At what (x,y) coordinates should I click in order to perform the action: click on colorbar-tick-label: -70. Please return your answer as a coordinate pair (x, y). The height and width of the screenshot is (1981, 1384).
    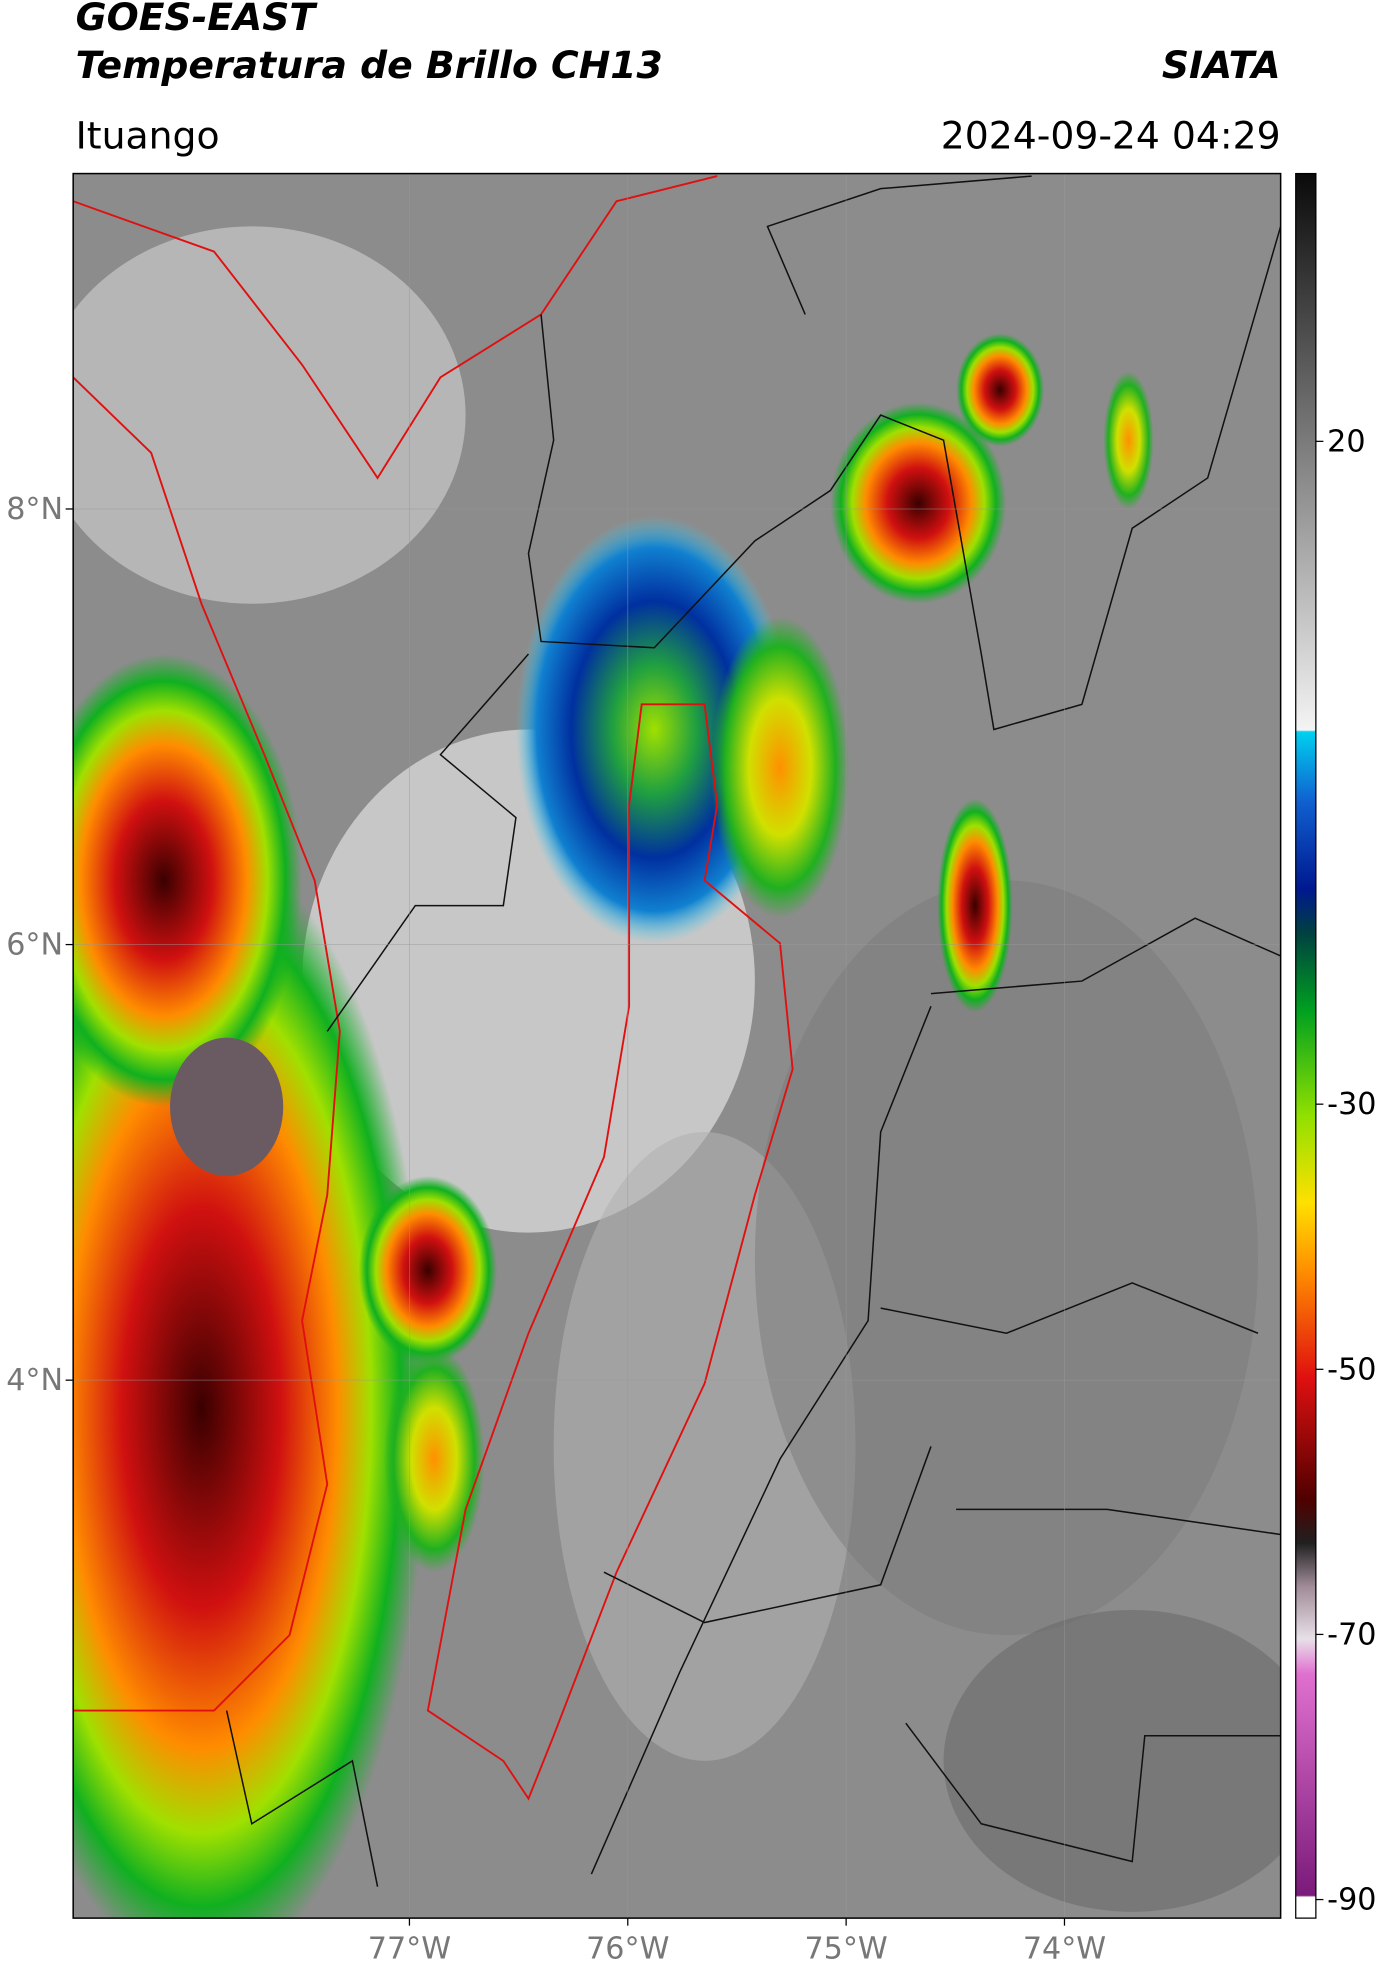
    Looking at the image, I should click on (1351, 1634).